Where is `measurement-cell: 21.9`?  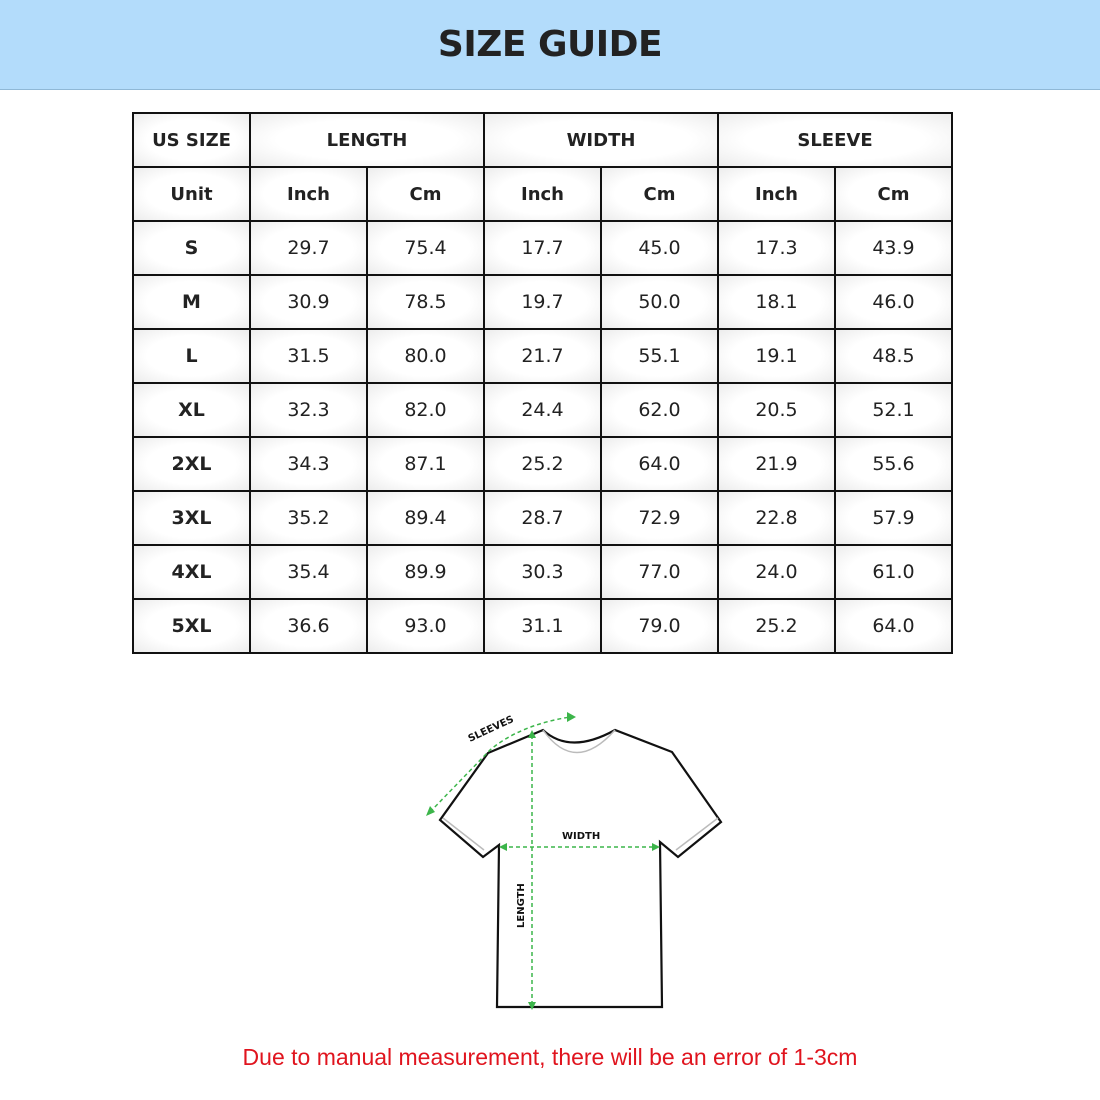
measurement-cell: 21.9 is located at coordinates (776, 464).